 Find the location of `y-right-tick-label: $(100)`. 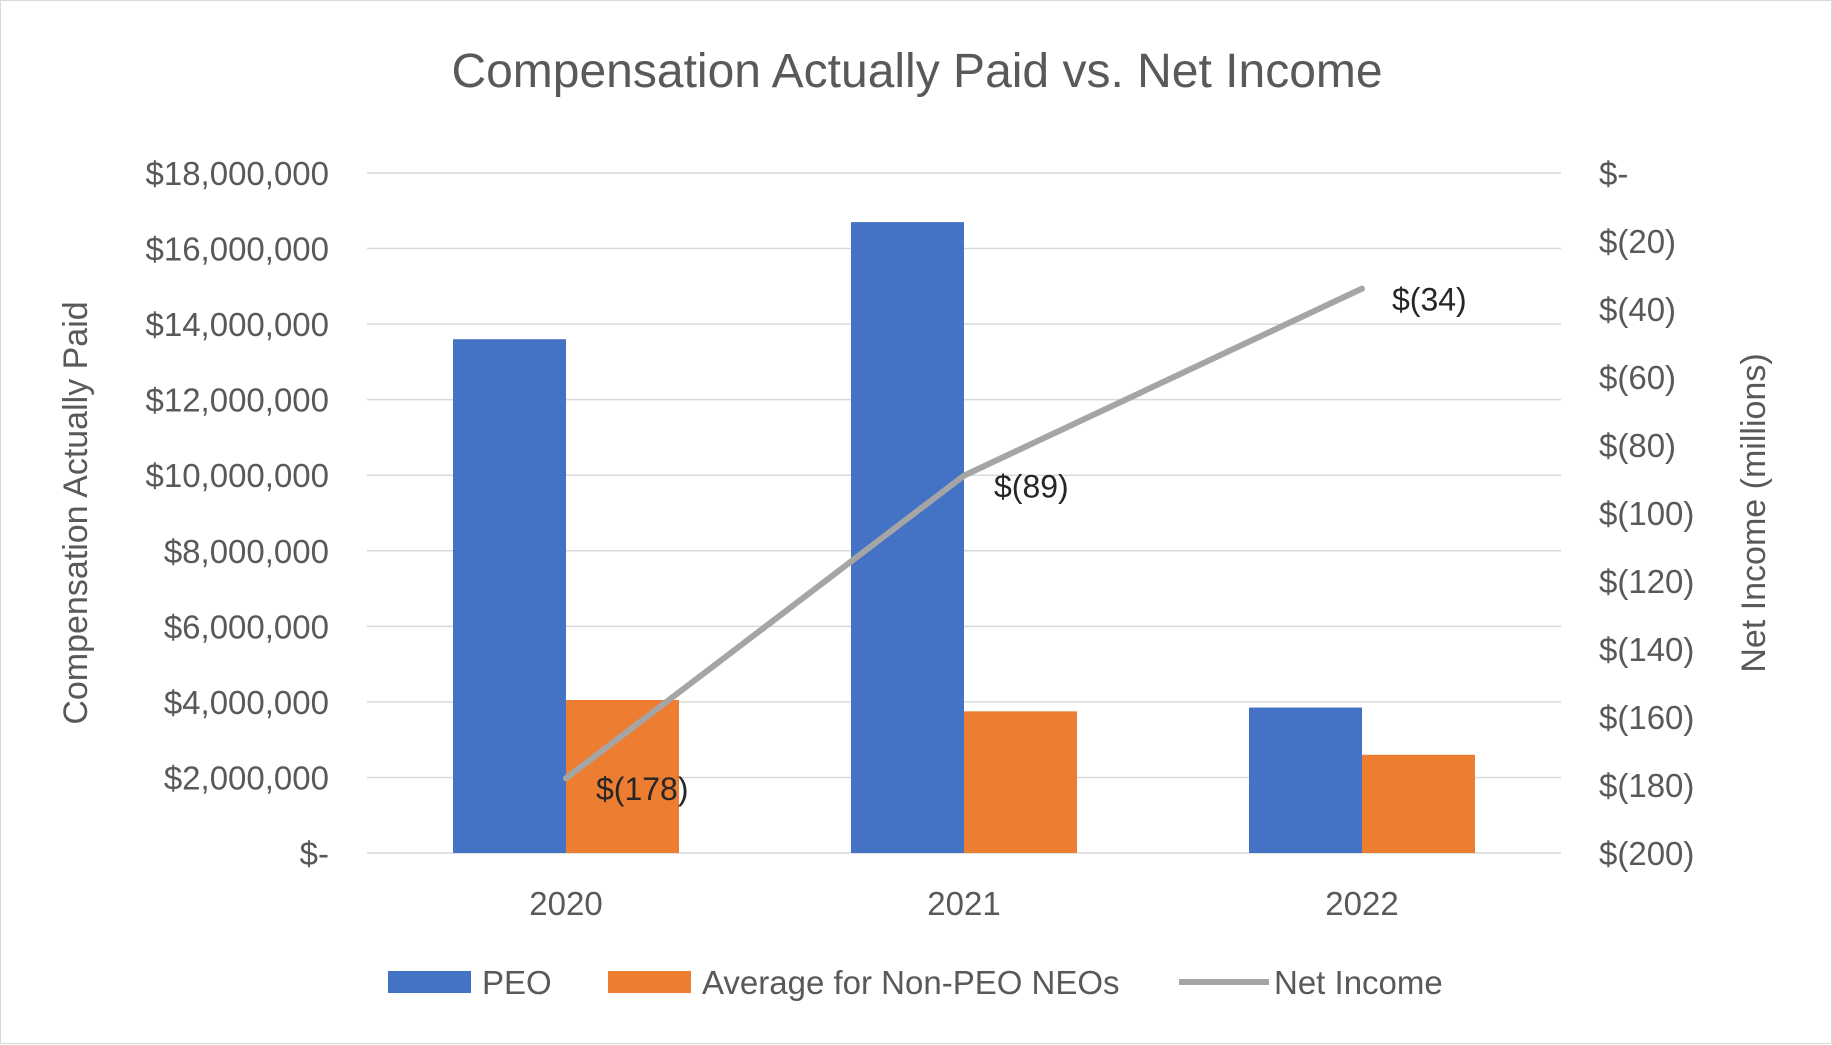

y-right-tick-label: $(100) is located at coordinates (1646, 513).